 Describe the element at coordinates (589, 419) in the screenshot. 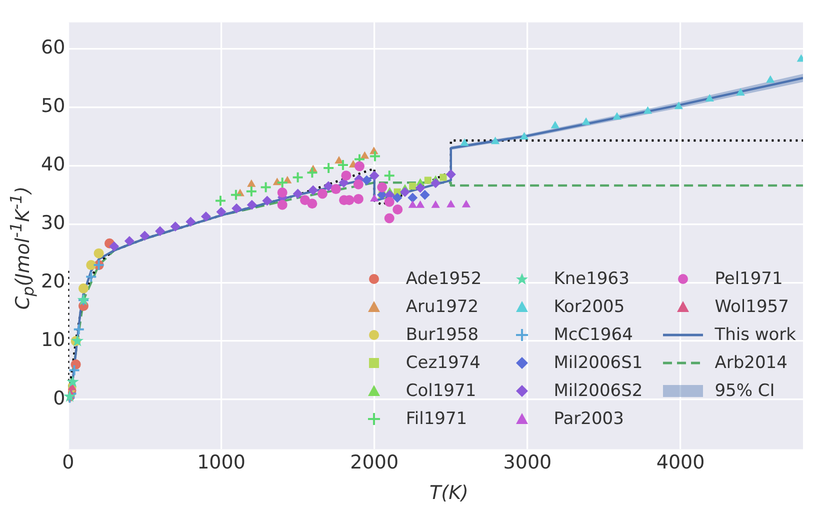

I see `legend-label: Par2003` at that location.